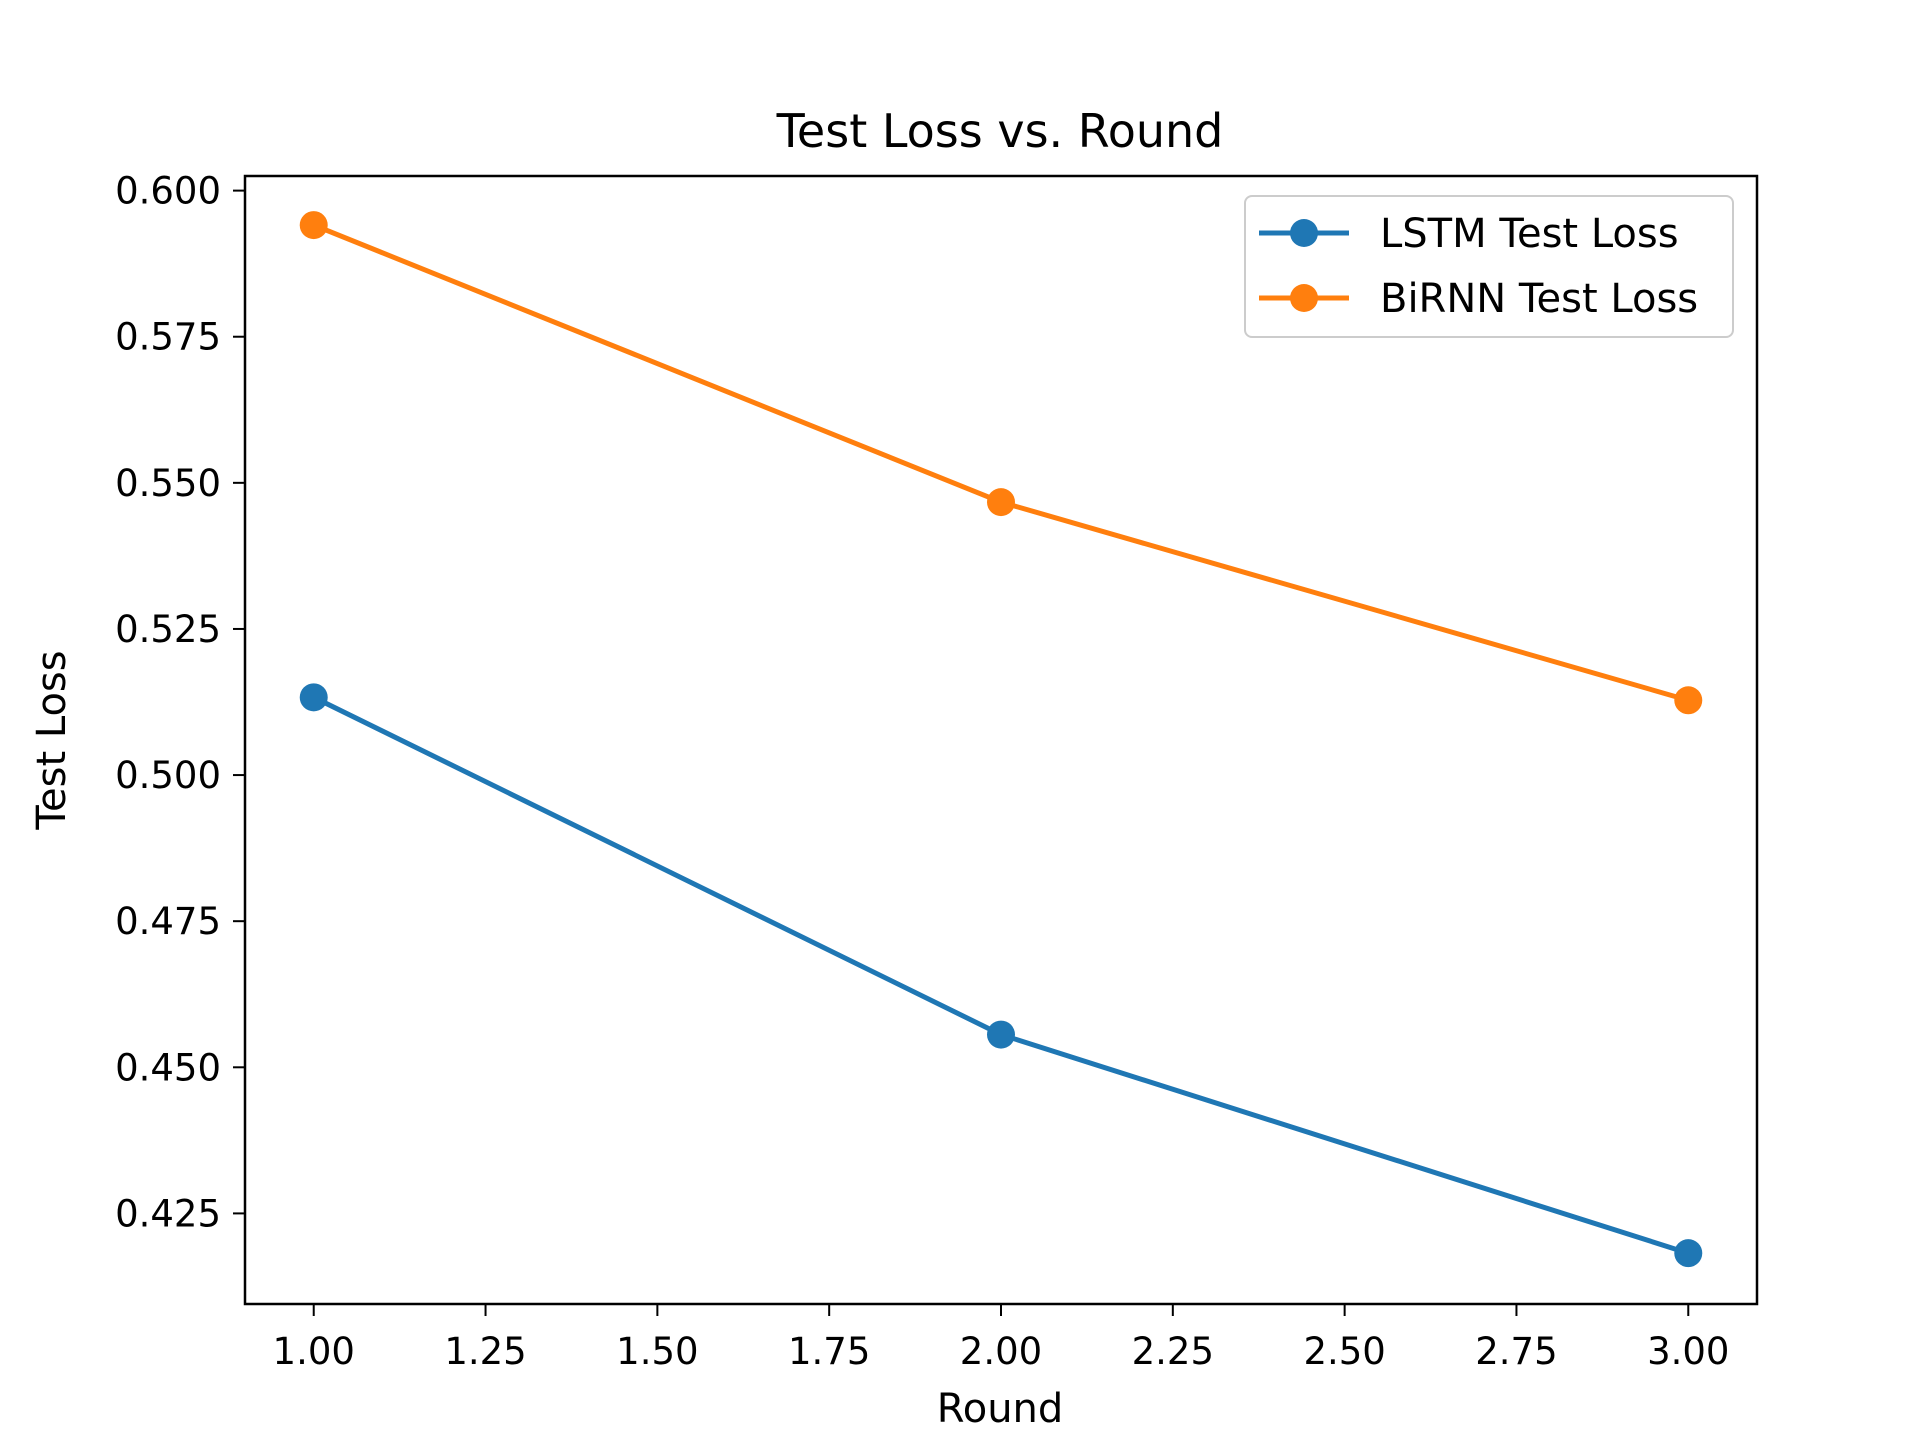 This screenshot has height=1440, width=1920. What do you see at coordinates (829, 1351) in the screenshot?
I see `x-tick-label: 1.75` at bounding box center [829, 1351].